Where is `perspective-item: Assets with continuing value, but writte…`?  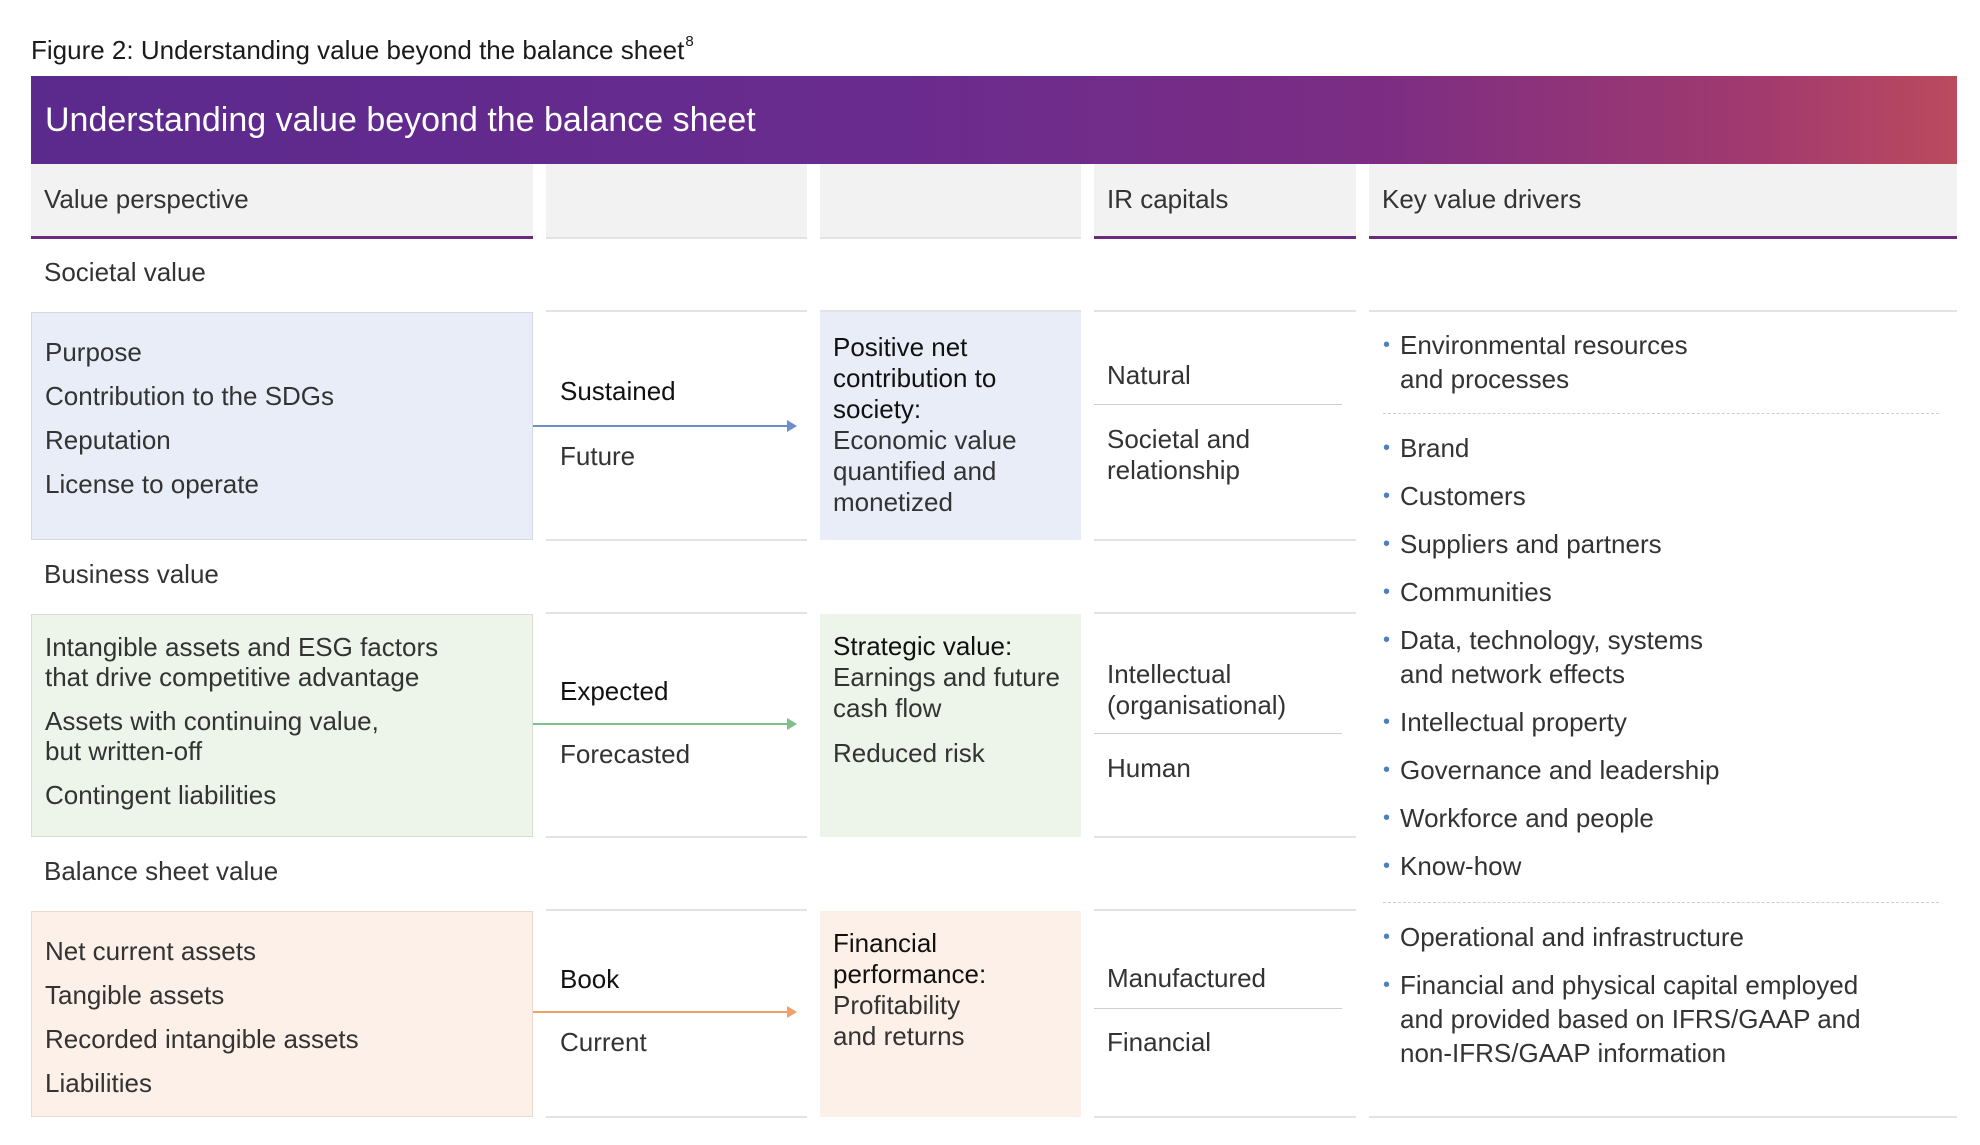
perspective-item: Assets with continuing value, but writte… is located at coordinates (212, 736).